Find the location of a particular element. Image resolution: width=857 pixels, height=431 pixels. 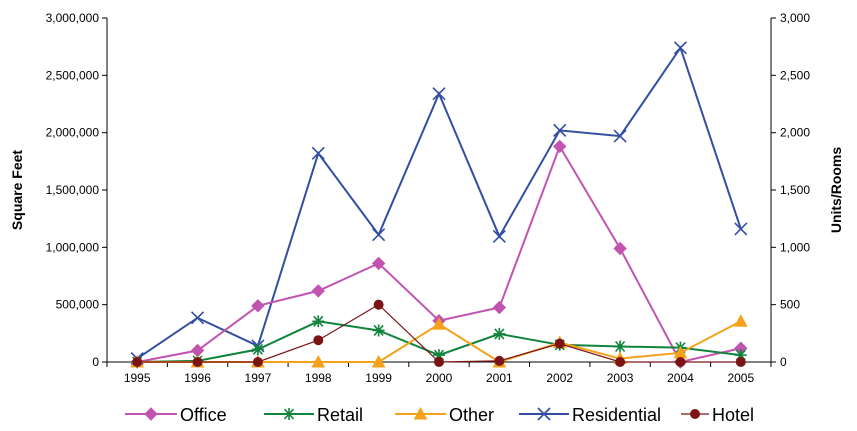

legend: Office Retail Other Residential Hotel is located at coordinates (439, 415).